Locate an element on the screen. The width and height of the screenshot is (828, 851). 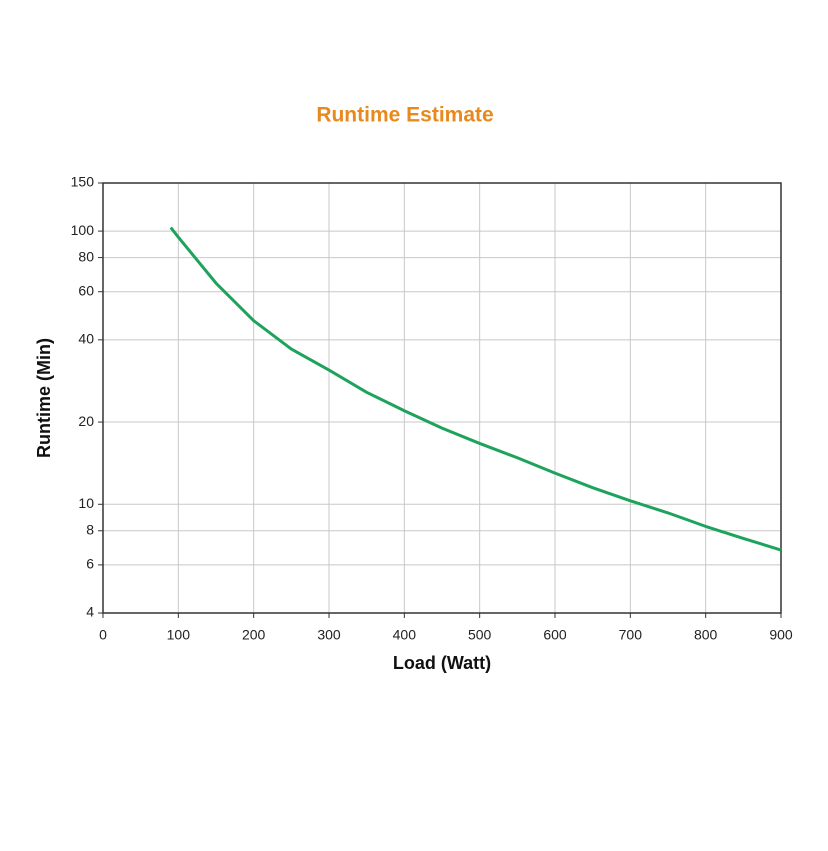
x-tick-label: 100 is located at coordinates (179, 635).